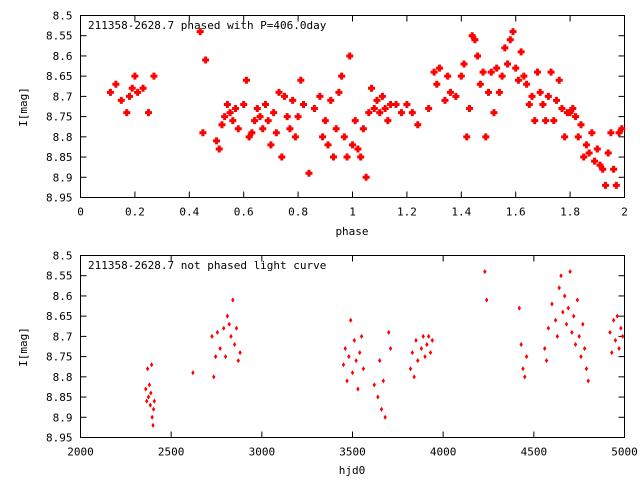  I want to click on x-tick-label: 3000, so click(262, 452).